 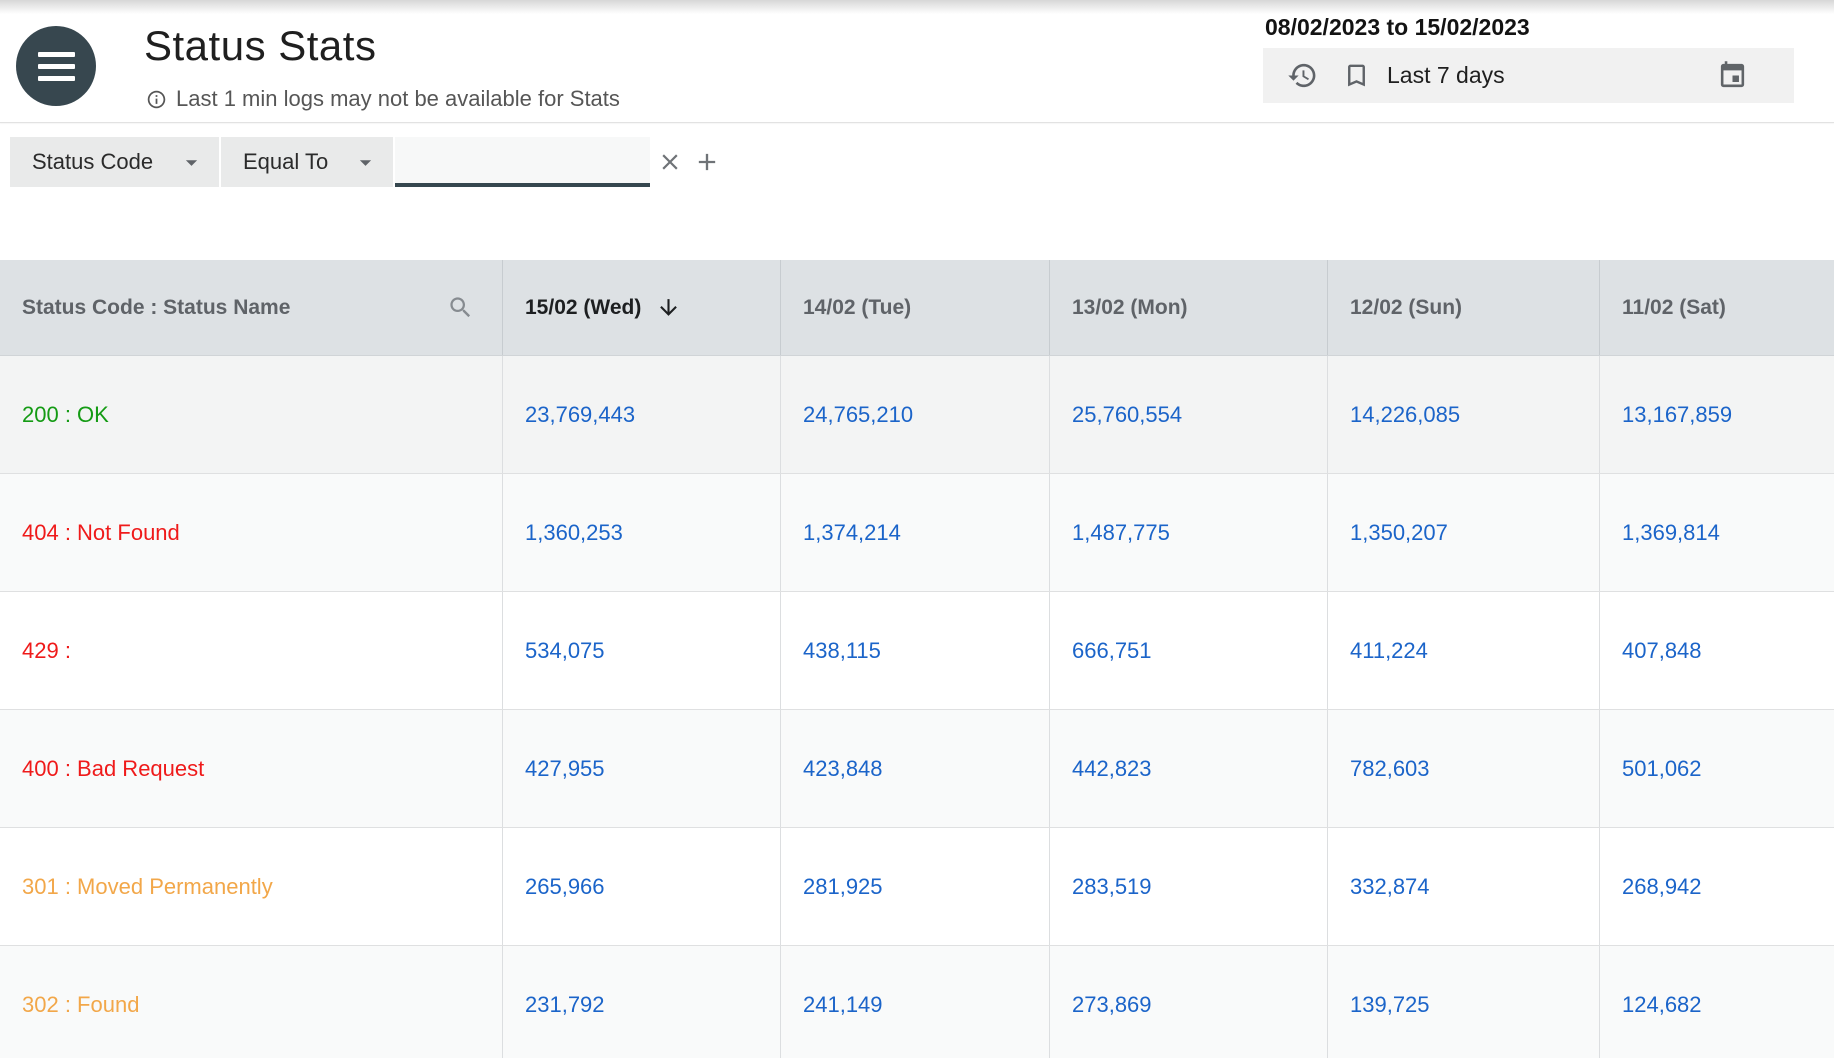 I want to click on status-label: 400 : Bad Request, so click(x=251, y=768).